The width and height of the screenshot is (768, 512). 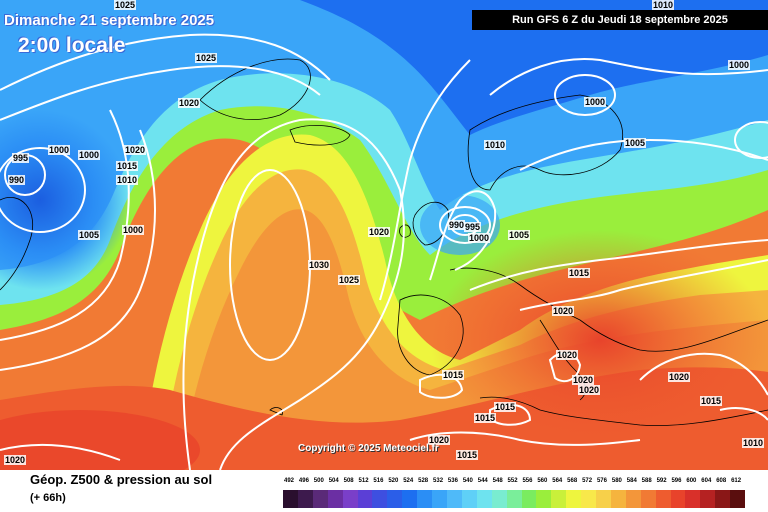 I want to click on color-scale-bar, so click(x=514, y=499).